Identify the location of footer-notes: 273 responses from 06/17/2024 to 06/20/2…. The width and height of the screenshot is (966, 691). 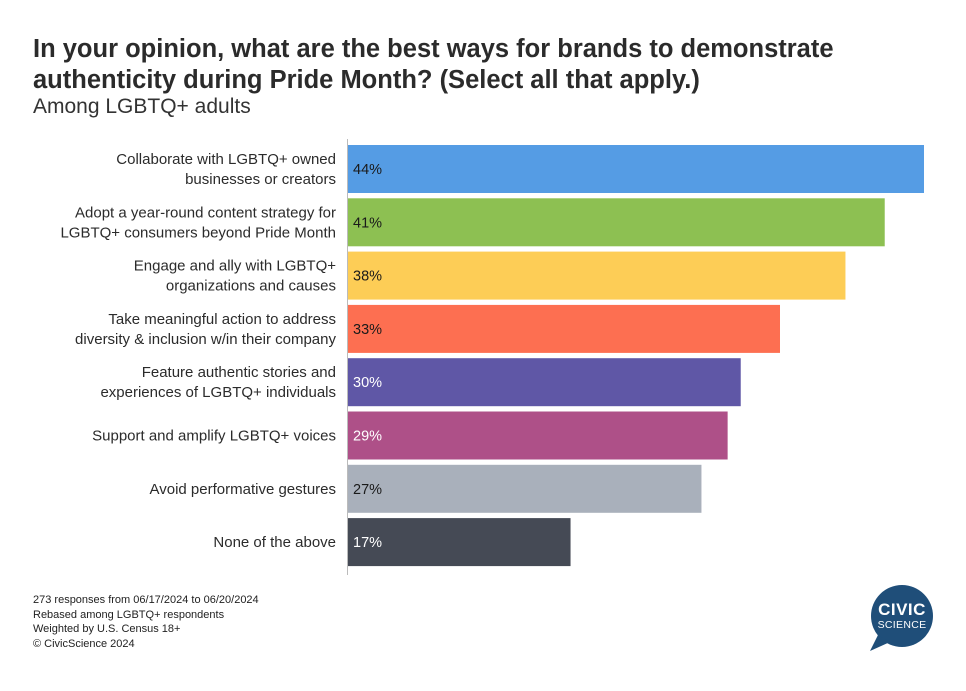
(146, 622).